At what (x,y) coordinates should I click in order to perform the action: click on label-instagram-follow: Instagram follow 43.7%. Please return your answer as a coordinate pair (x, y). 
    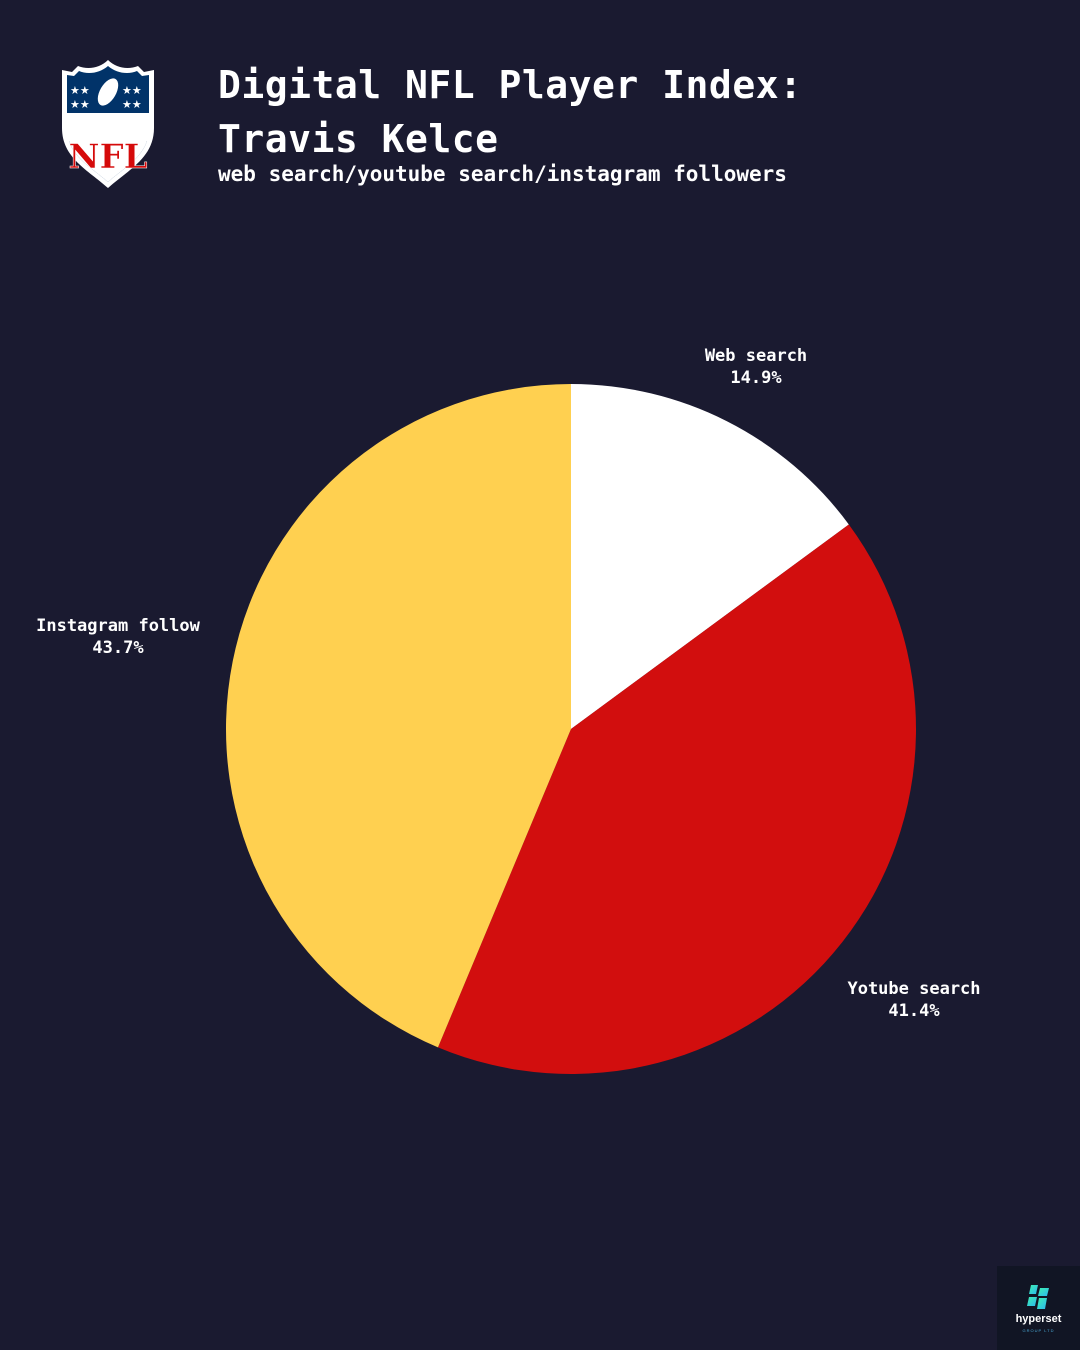
    Looking at the image, I should click on (118, 637).